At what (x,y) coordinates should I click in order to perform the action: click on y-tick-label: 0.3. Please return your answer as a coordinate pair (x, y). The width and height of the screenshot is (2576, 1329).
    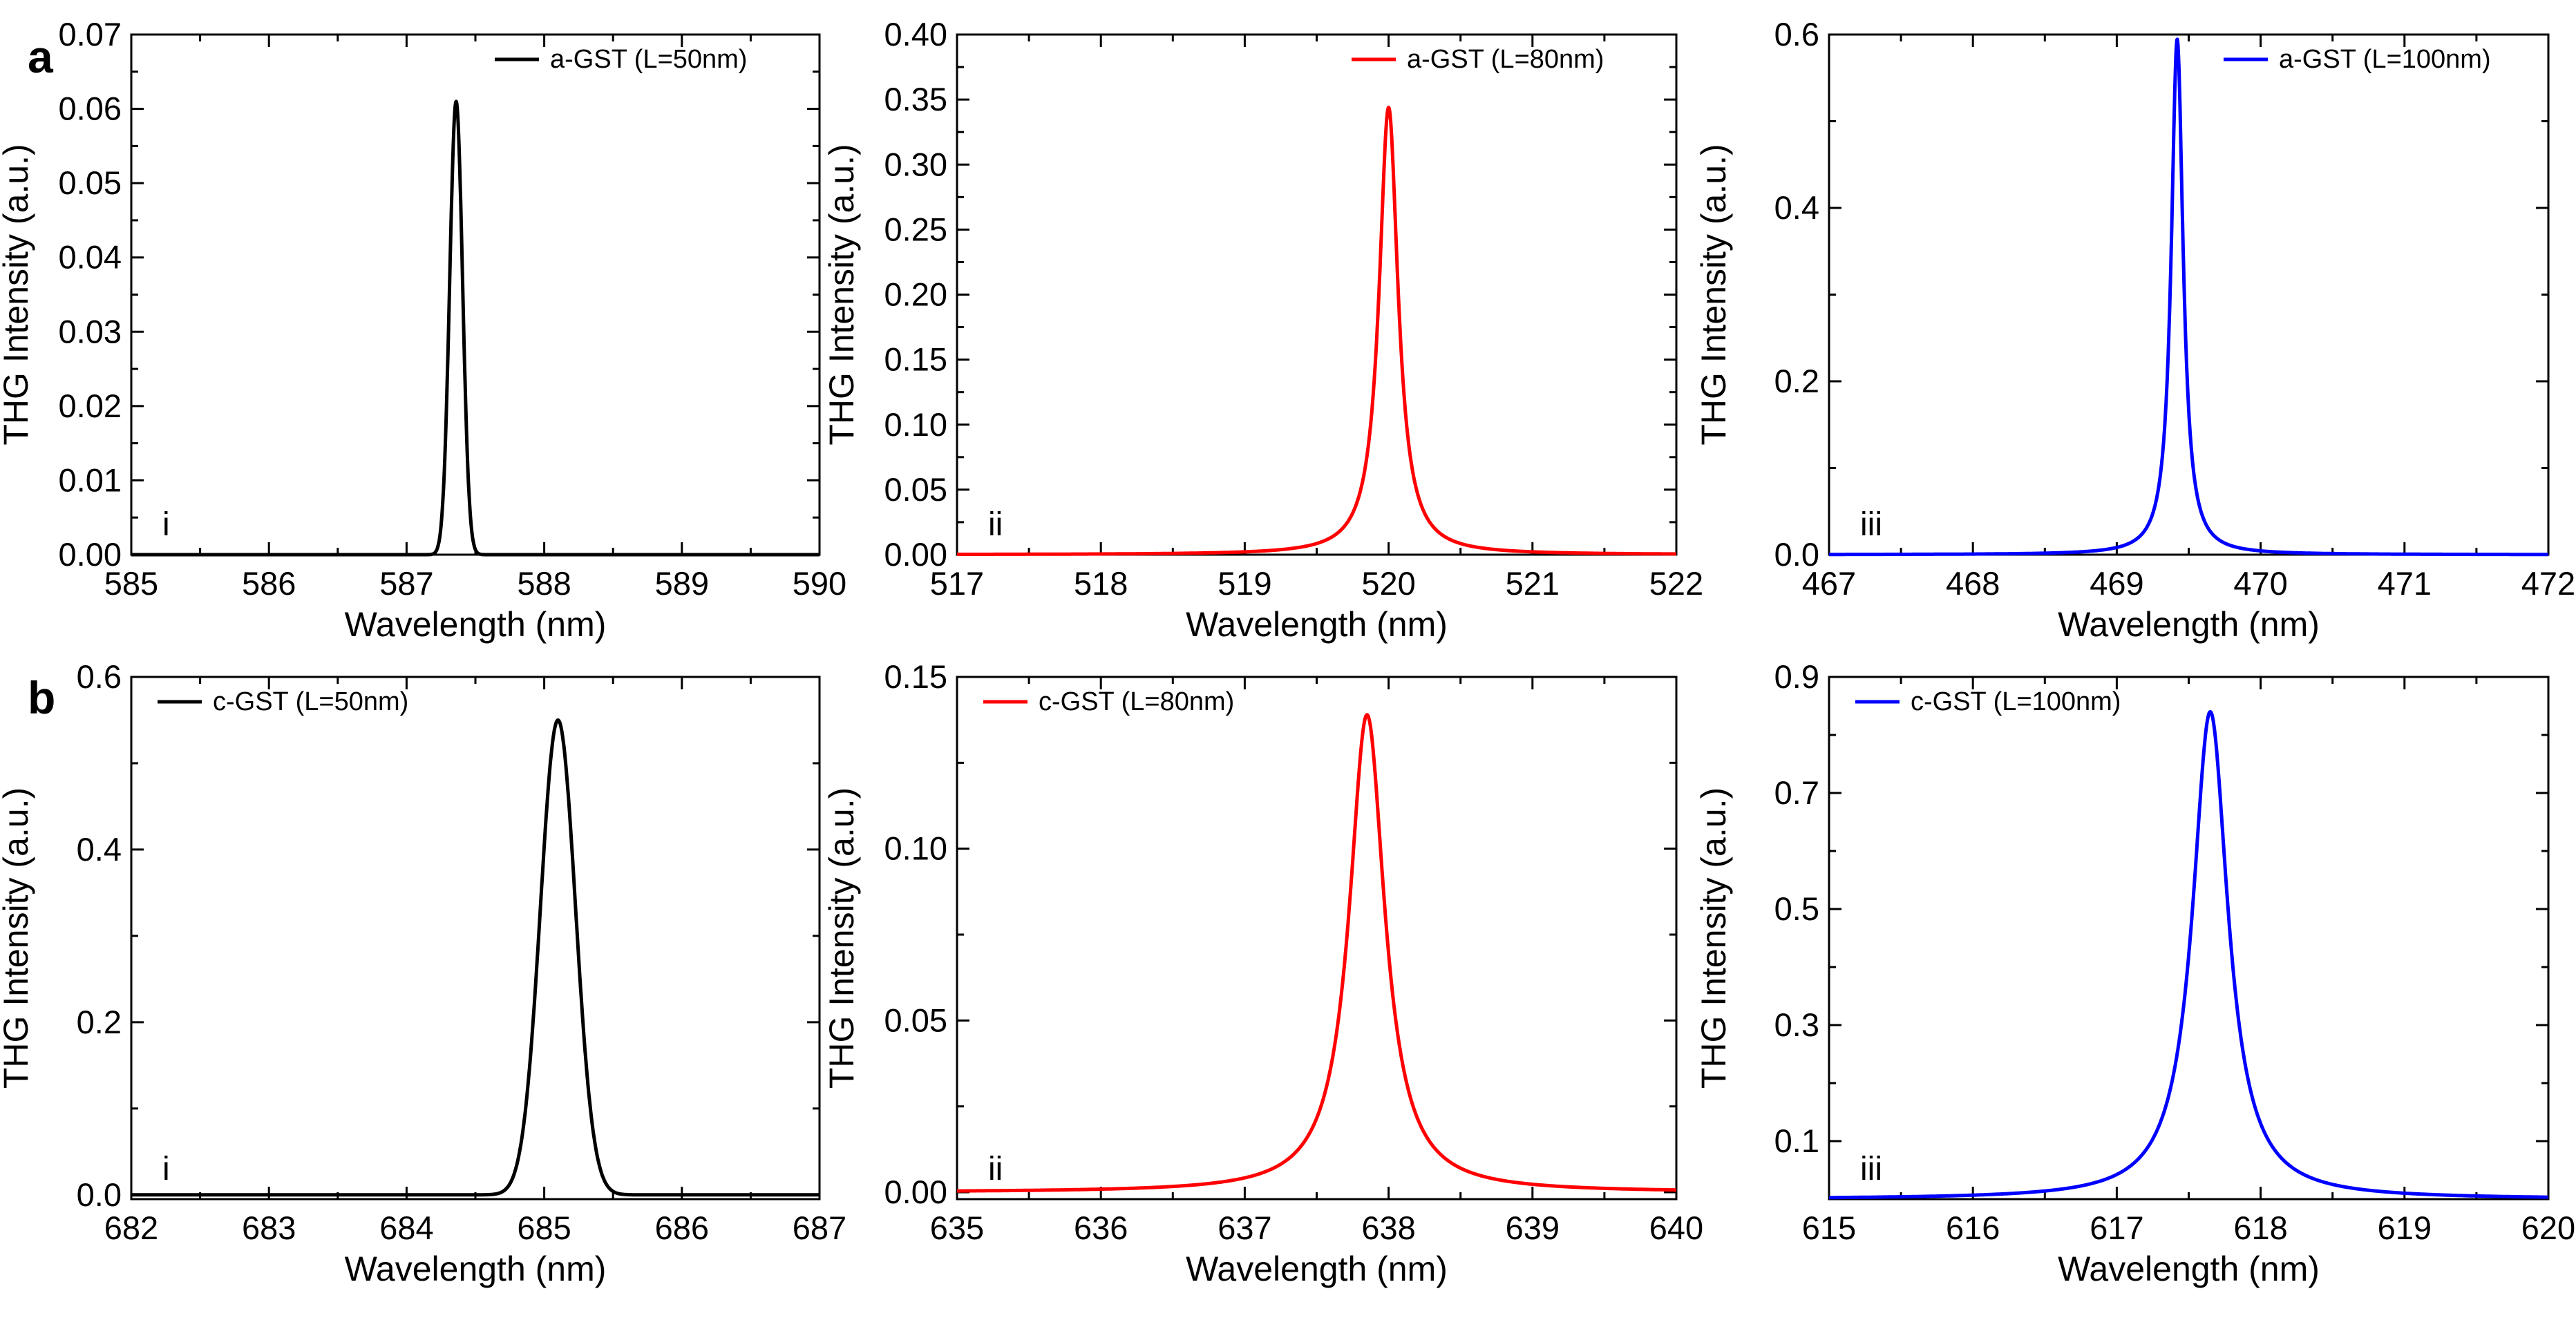
    Looking at the image, I should click on (1796, 1024).